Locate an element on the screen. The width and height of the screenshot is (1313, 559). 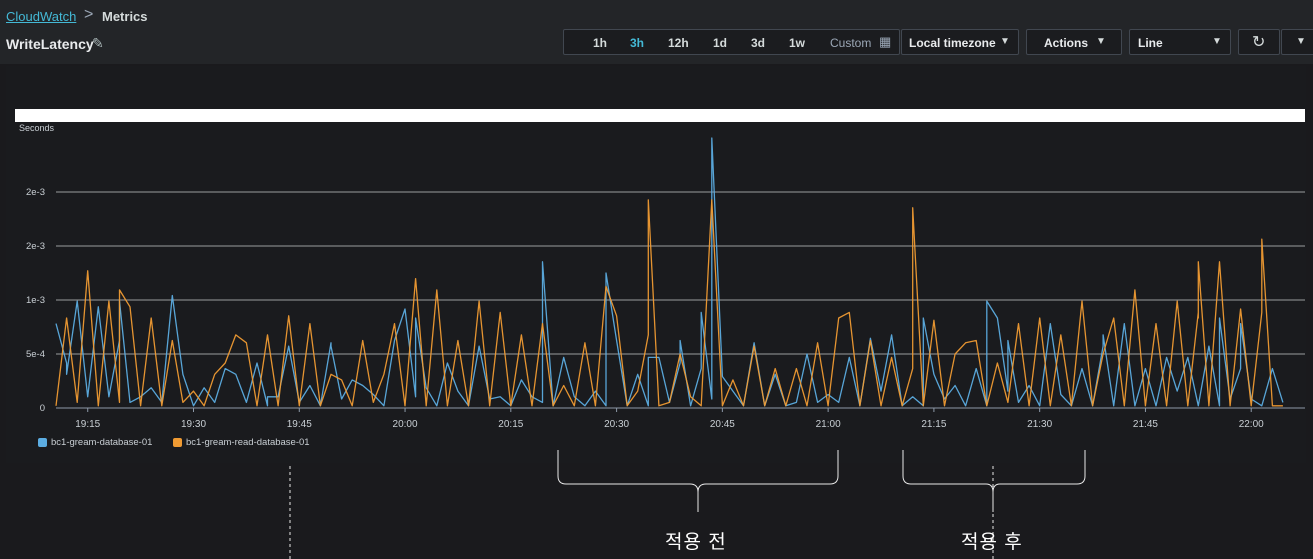
y-tick-label: 5e-4 is located at coordinates (35, 354).